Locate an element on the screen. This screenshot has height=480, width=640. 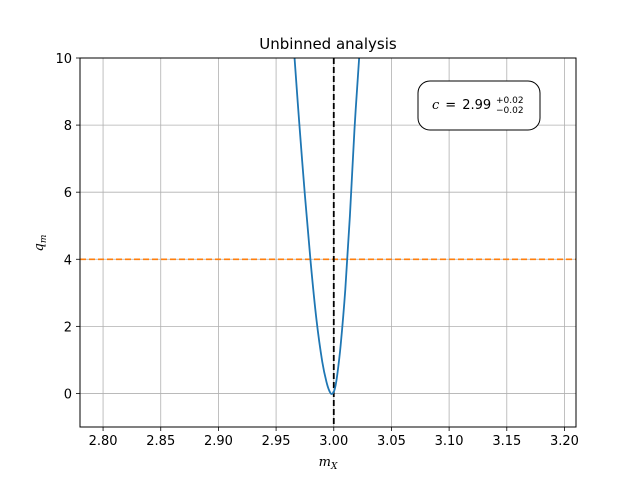
y-tick-label: 4 is located at coordinates (68, 260).